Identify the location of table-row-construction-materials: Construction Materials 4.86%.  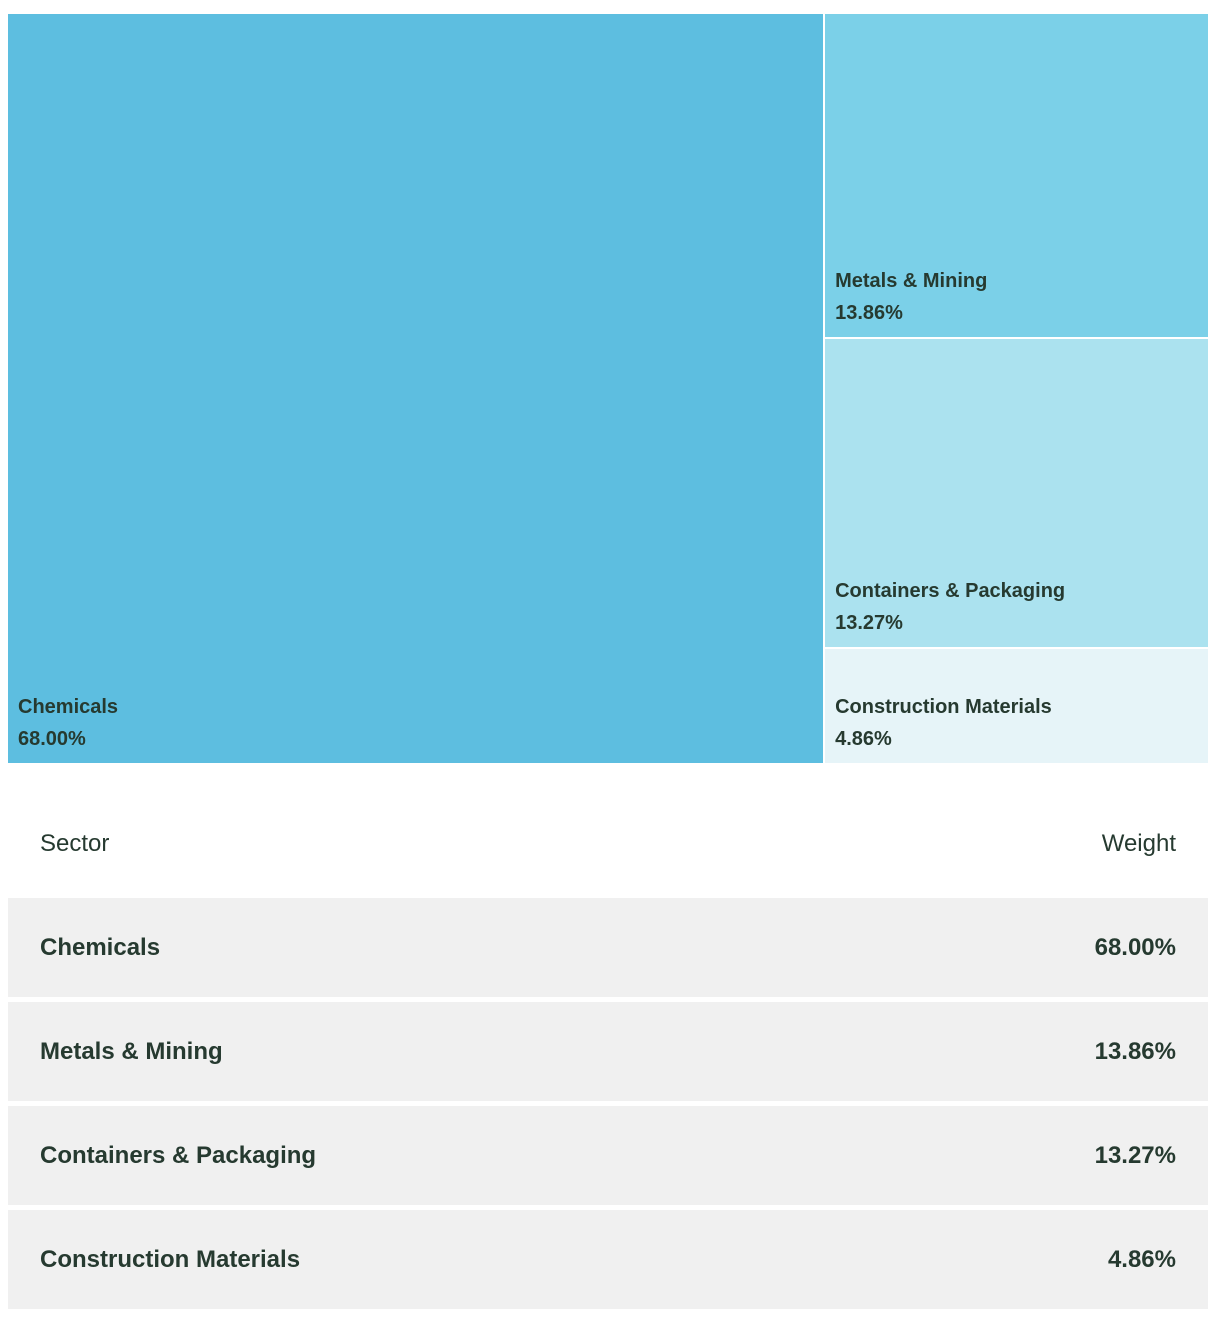
(608, 1259).